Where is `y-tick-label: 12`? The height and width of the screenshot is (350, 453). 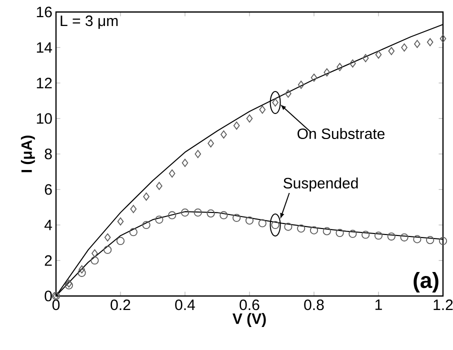
y-tick-label: 12 is located at coordinates (44, 83).